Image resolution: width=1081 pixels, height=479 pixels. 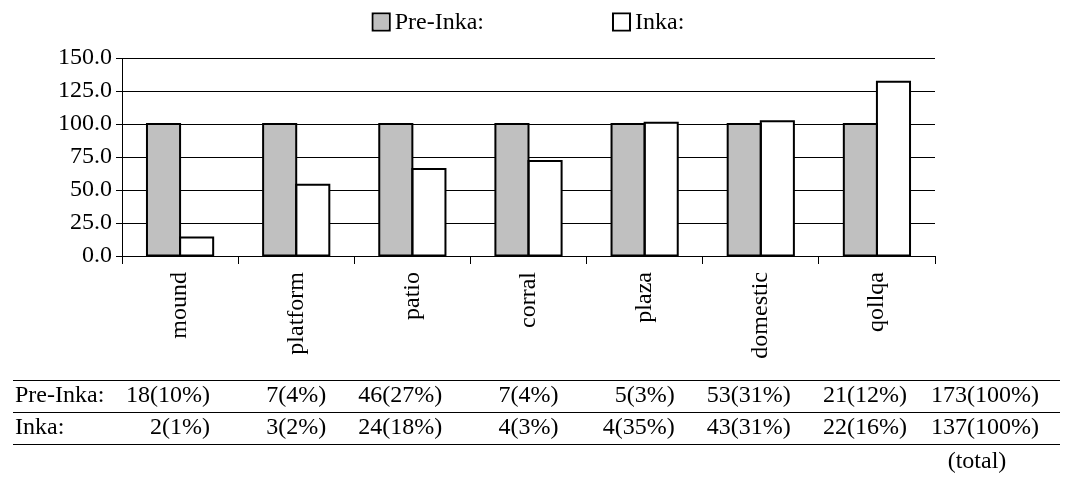 I want to click on text: 3(2%), so click(x=296, y=426).